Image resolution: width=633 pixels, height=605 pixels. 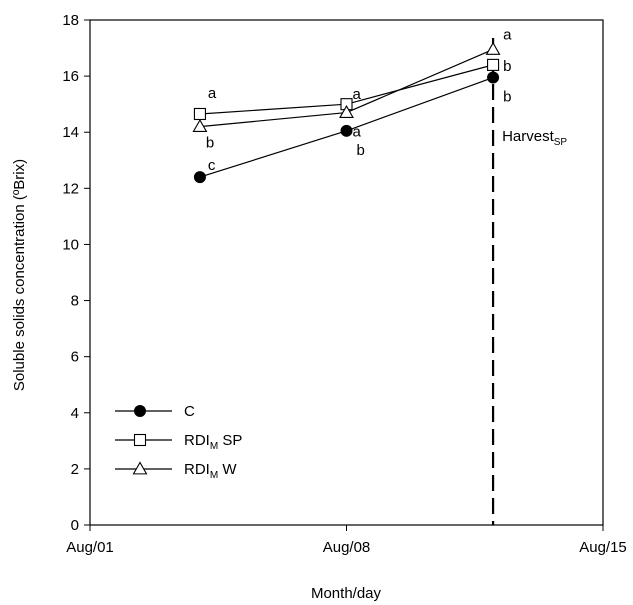 I want to click on legend-item: RDIM SP, so click(x=178, y=442).